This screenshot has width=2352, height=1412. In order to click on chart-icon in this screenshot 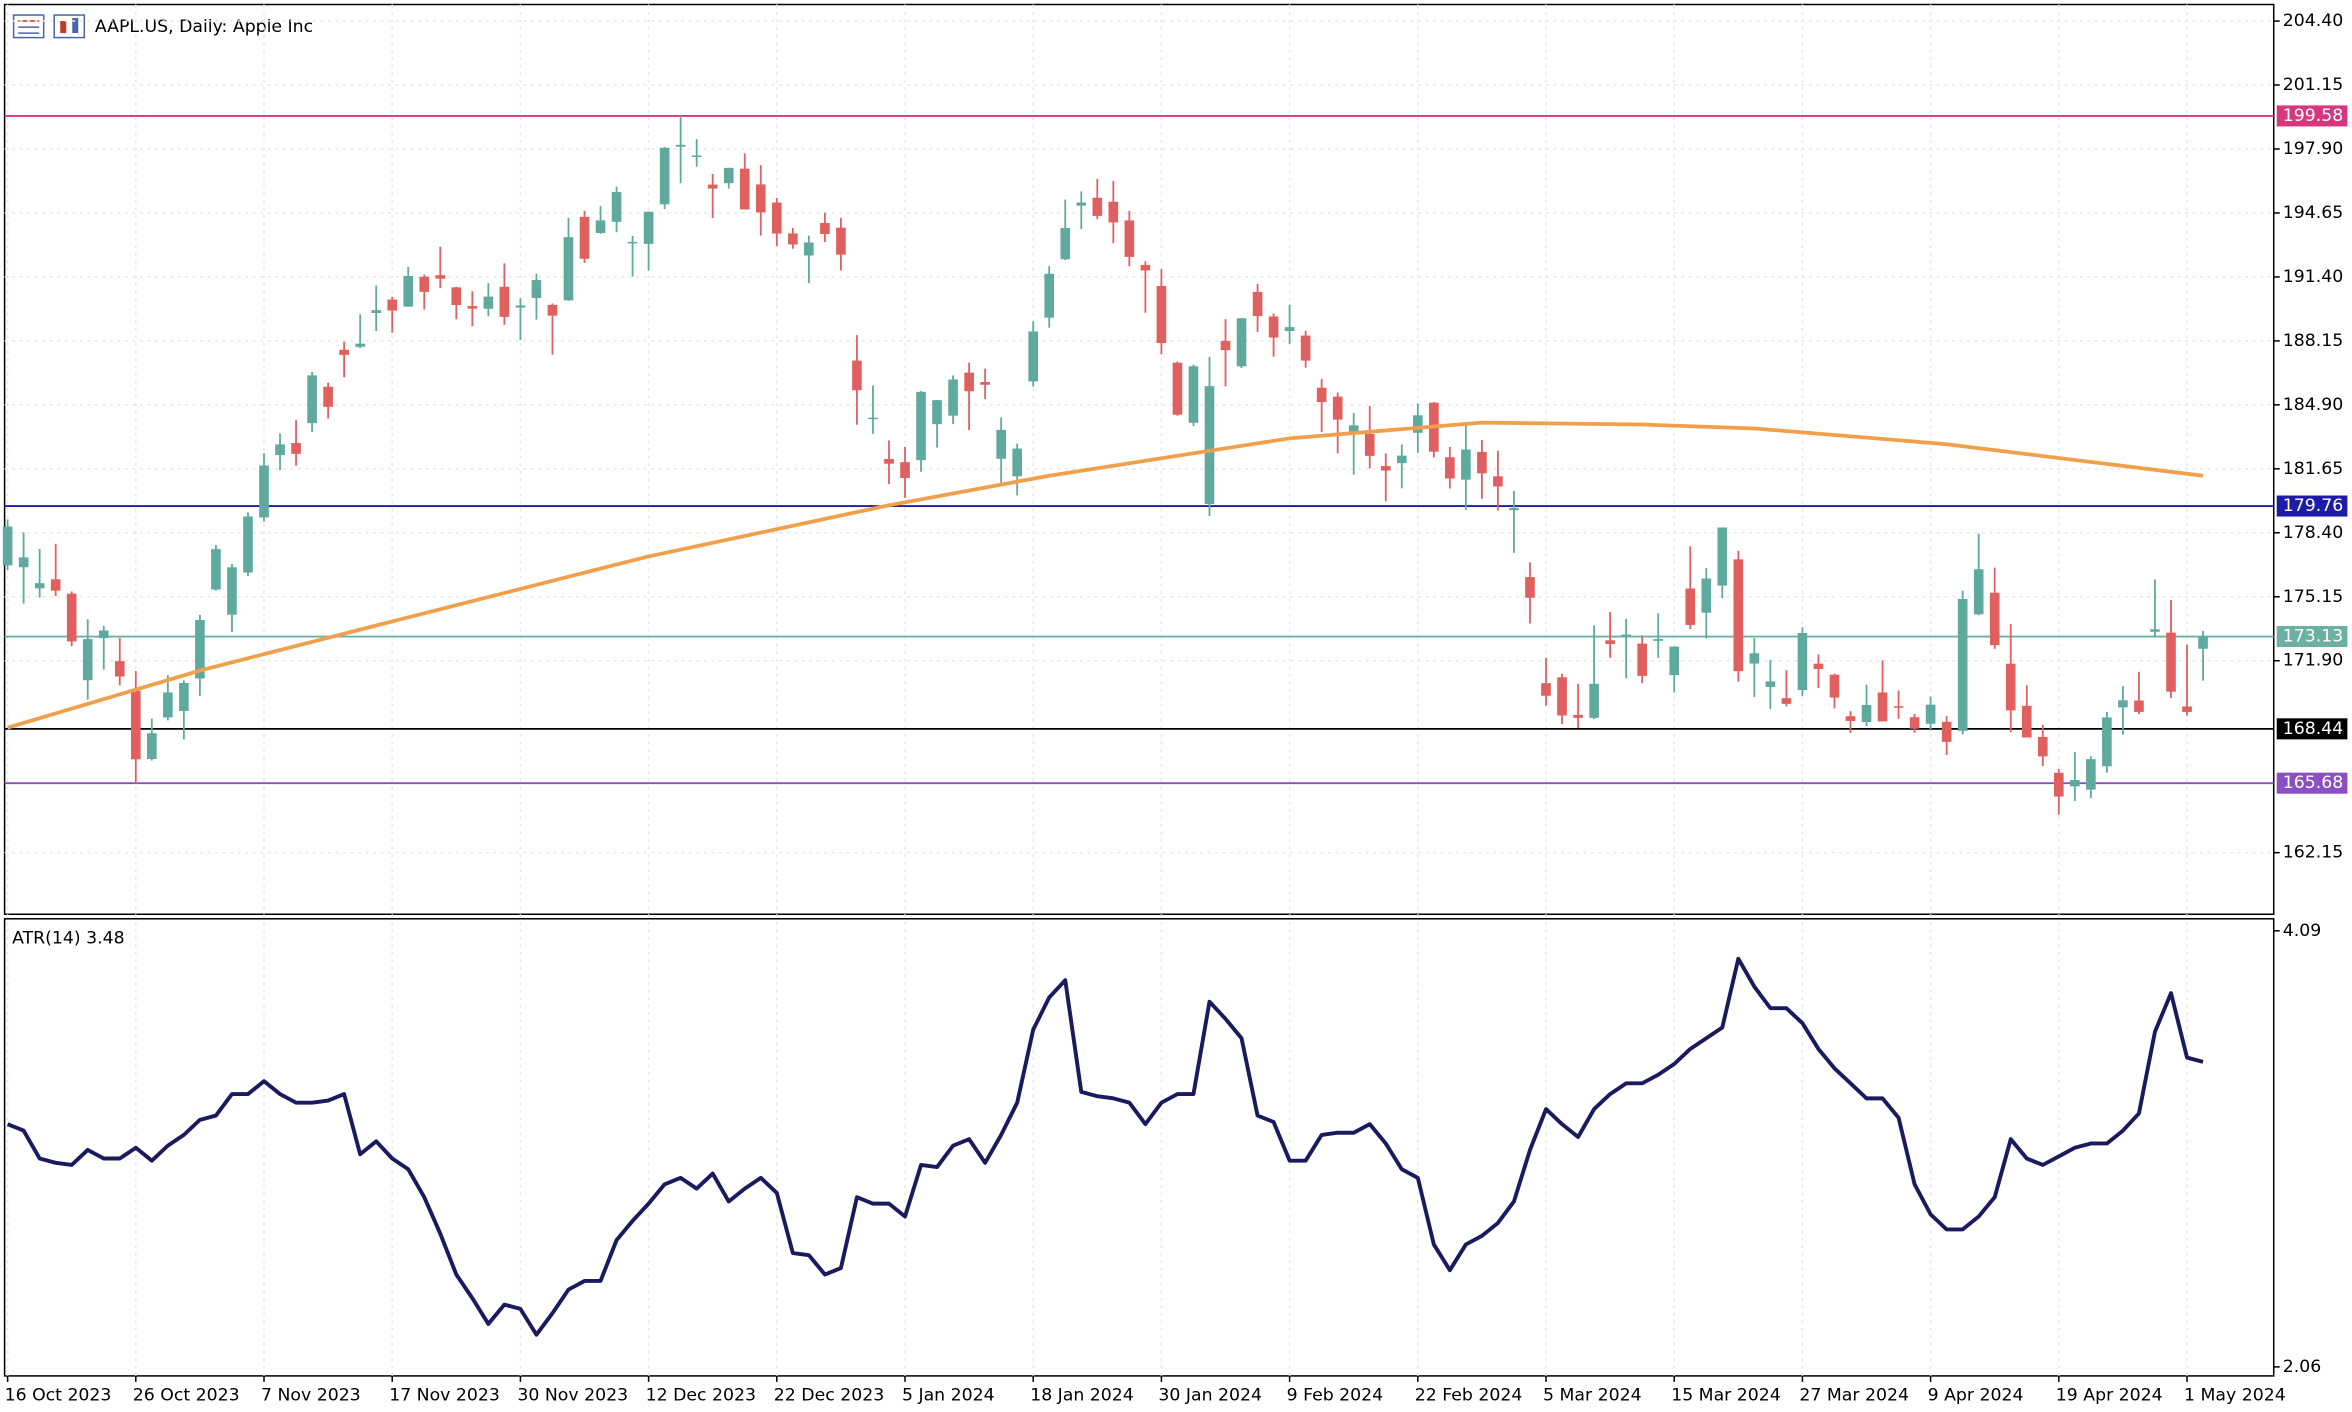, I will do `click(69, 26)`.